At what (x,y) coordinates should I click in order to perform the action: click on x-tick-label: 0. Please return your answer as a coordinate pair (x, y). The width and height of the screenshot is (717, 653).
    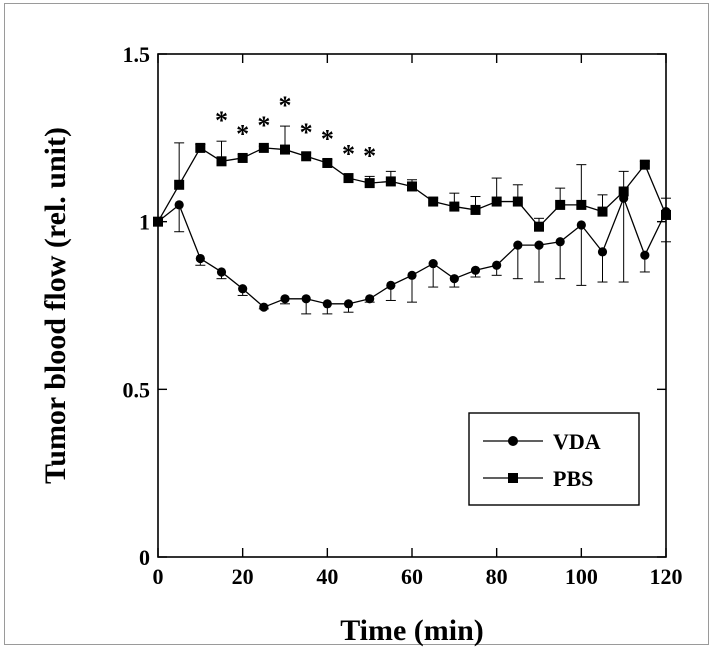
    Looking at the image, I should click on (158, 576).